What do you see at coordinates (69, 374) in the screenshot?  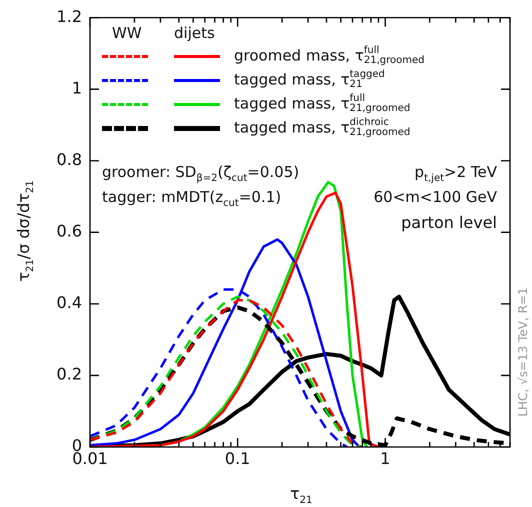 I see `y-tick-label: 0.2` at bounding box center [69, 374].